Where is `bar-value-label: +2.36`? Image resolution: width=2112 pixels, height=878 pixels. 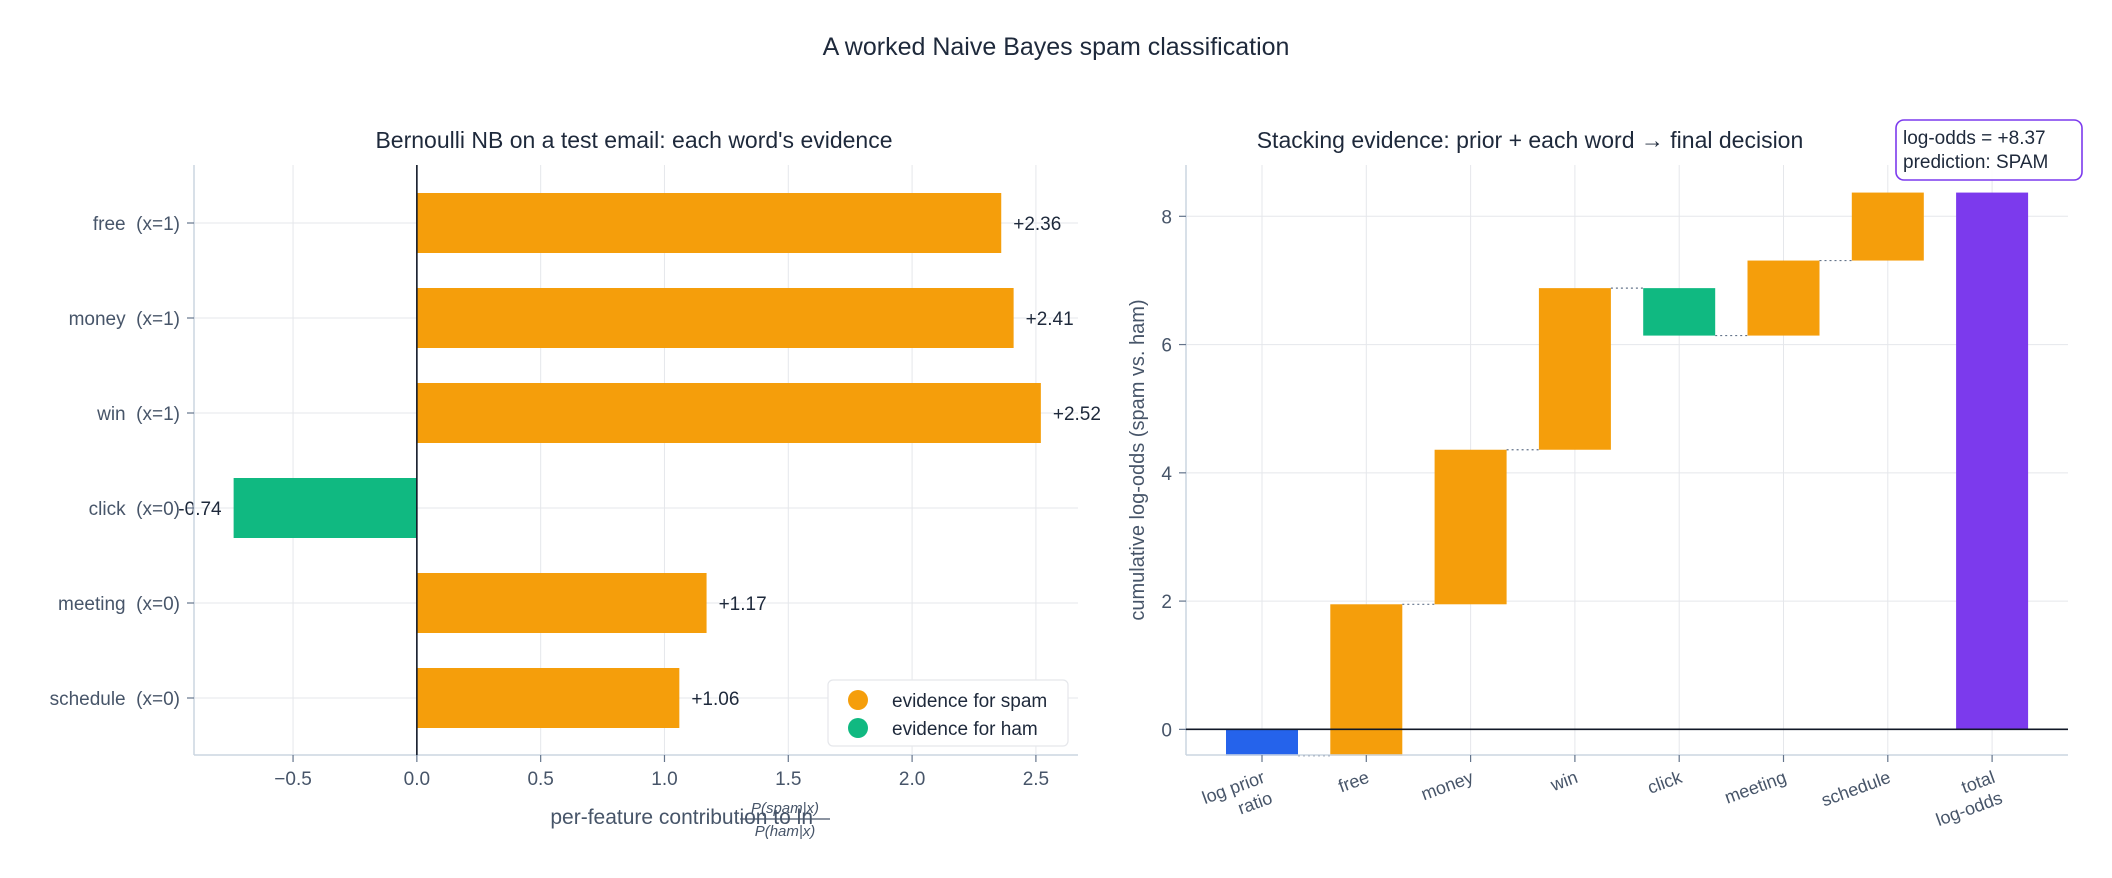
bar-value-label: +2.36 is located at coordinates (1037, 224).